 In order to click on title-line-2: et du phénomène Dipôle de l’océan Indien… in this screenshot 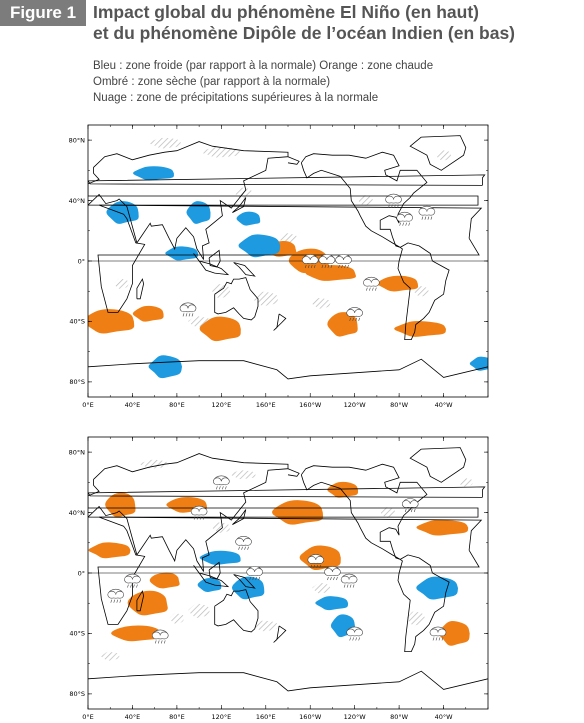, I will do `click(304, 33)`.